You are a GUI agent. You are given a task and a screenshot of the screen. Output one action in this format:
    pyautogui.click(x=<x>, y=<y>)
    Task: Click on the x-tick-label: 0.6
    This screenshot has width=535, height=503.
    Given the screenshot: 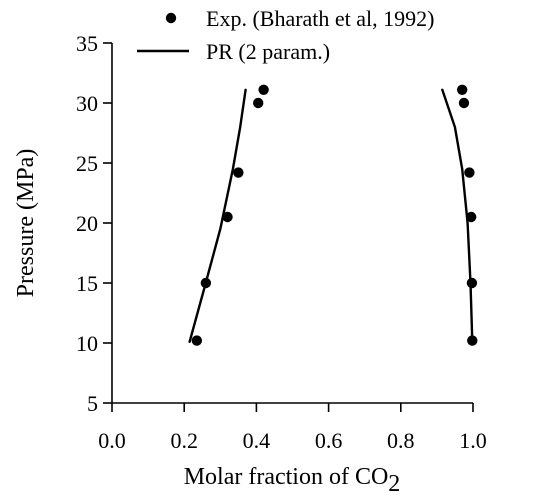 What is the action you would take?
    pyautogui.click(x=329, y=440)
    